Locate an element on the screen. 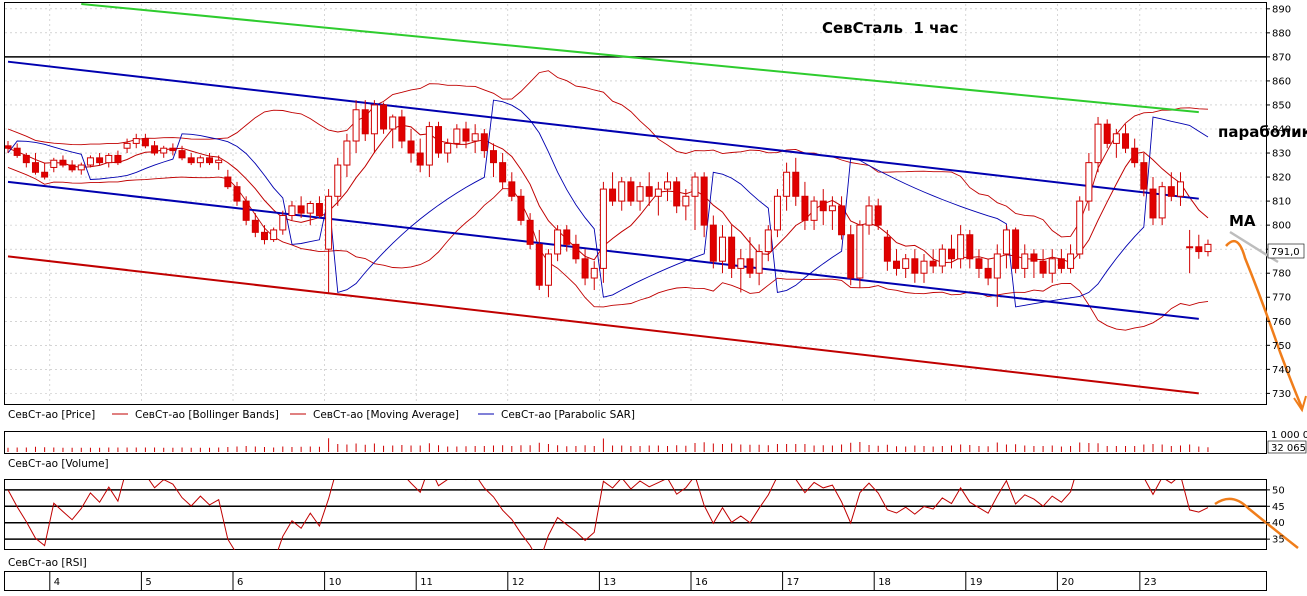  price-tick-label: 820 is located at coordinates (1281, 178).